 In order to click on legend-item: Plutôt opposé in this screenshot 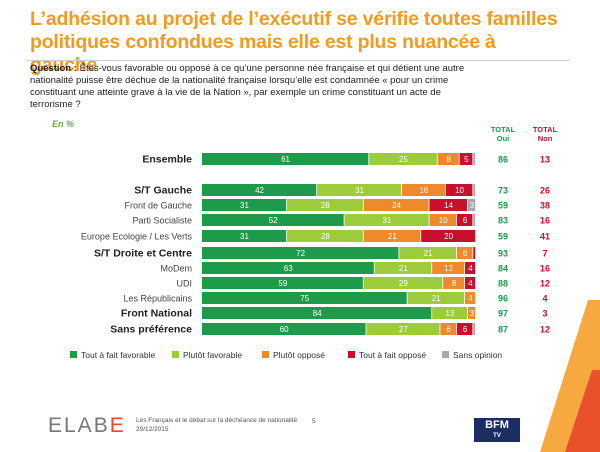, I will do `click(293, 355)`.